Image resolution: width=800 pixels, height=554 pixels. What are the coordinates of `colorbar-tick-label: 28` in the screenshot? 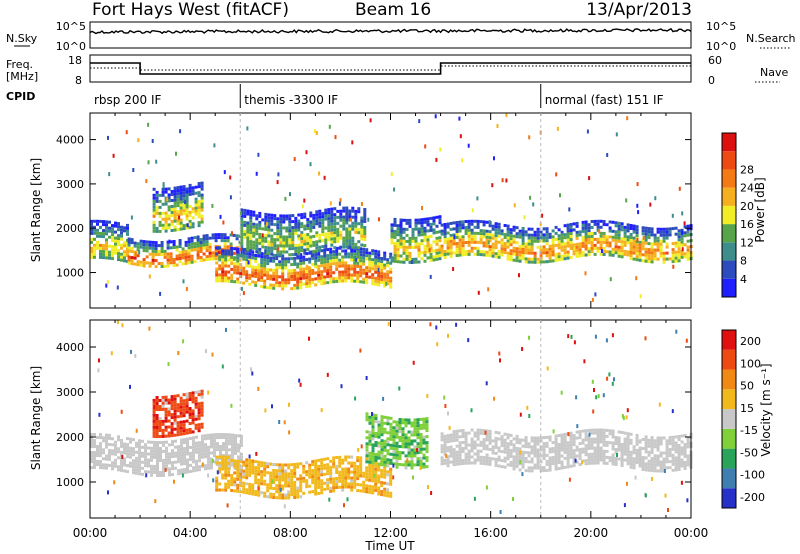 It's located at (747, 169).